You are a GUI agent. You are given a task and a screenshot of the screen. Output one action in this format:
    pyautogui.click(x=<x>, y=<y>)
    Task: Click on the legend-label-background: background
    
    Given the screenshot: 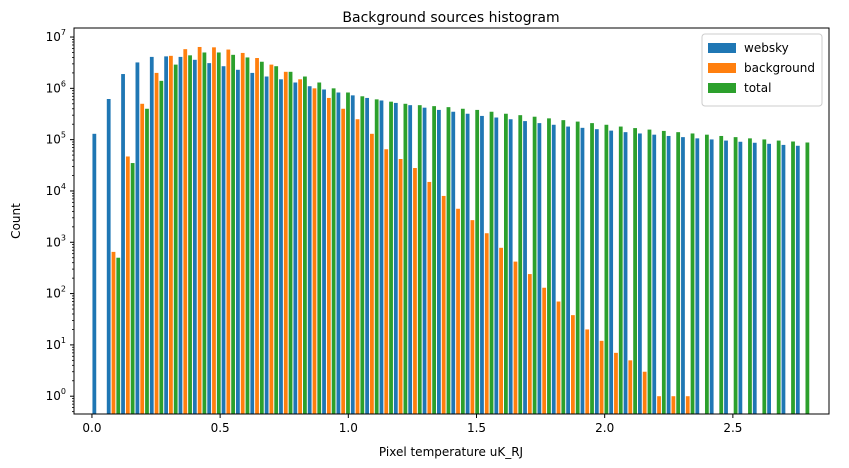 What is the action you would take?
    pyautogui.click(x=779, y=68)
    